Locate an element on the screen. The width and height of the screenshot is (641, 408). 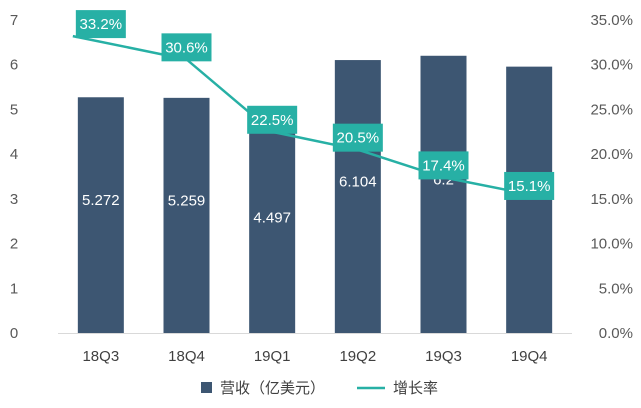
y-right-tick-10.0%: 10.0% is located at coordinates (611, 244).